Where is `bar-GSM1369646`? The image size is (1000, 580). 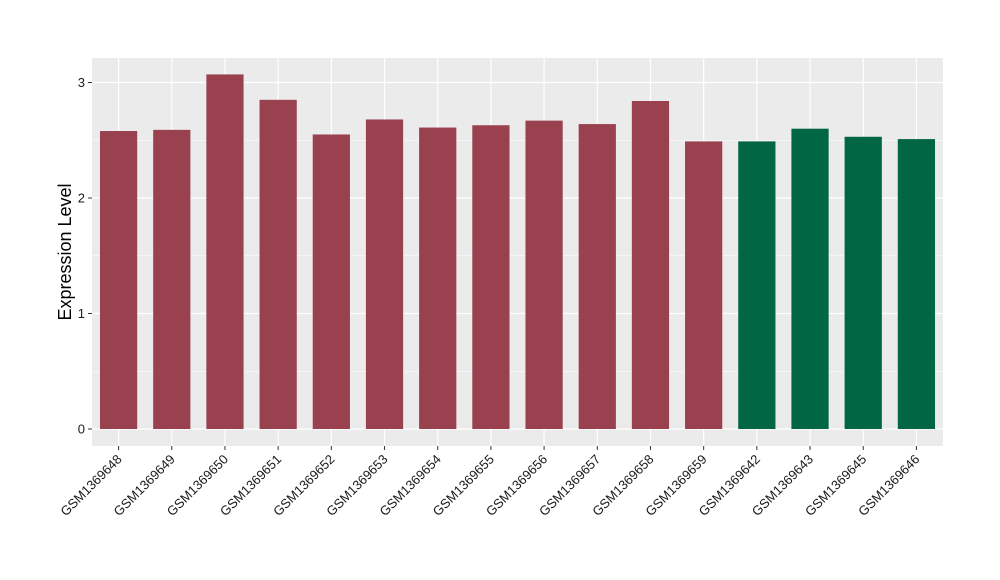
bar-GSM1369646 is located at coordinates (916, 284).